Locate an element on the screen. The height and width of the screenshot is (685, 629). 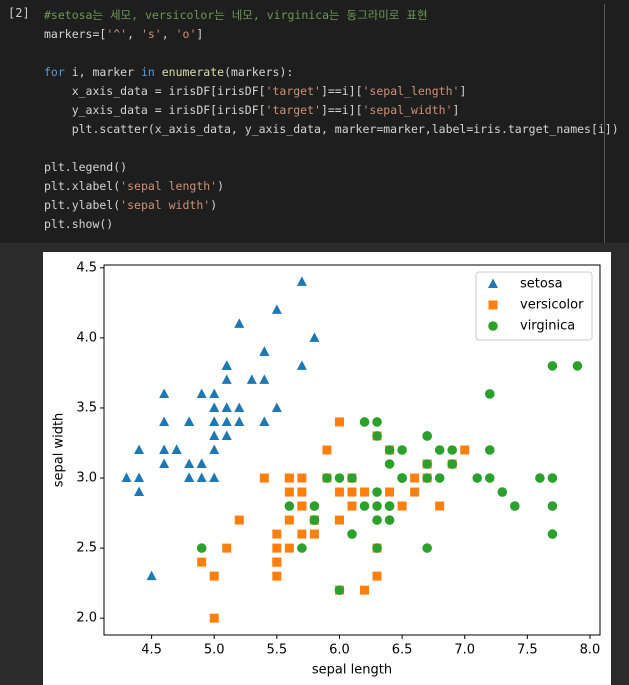
legend: setosa versicolor virginica is located at coordinates (534, 306).